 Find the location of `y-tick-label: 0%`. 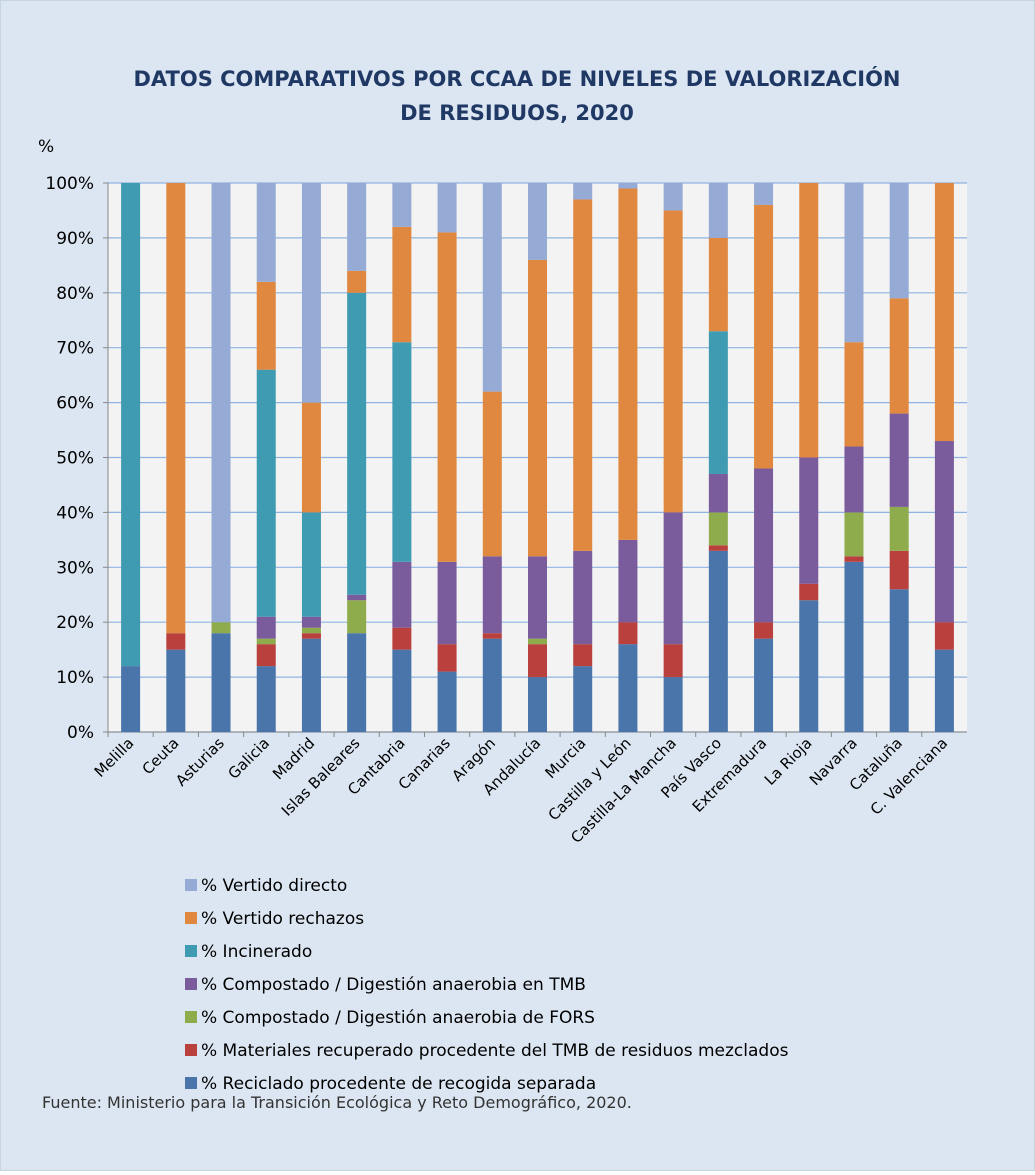

y-tick-label: 0% is located at coordinates (80, 733).